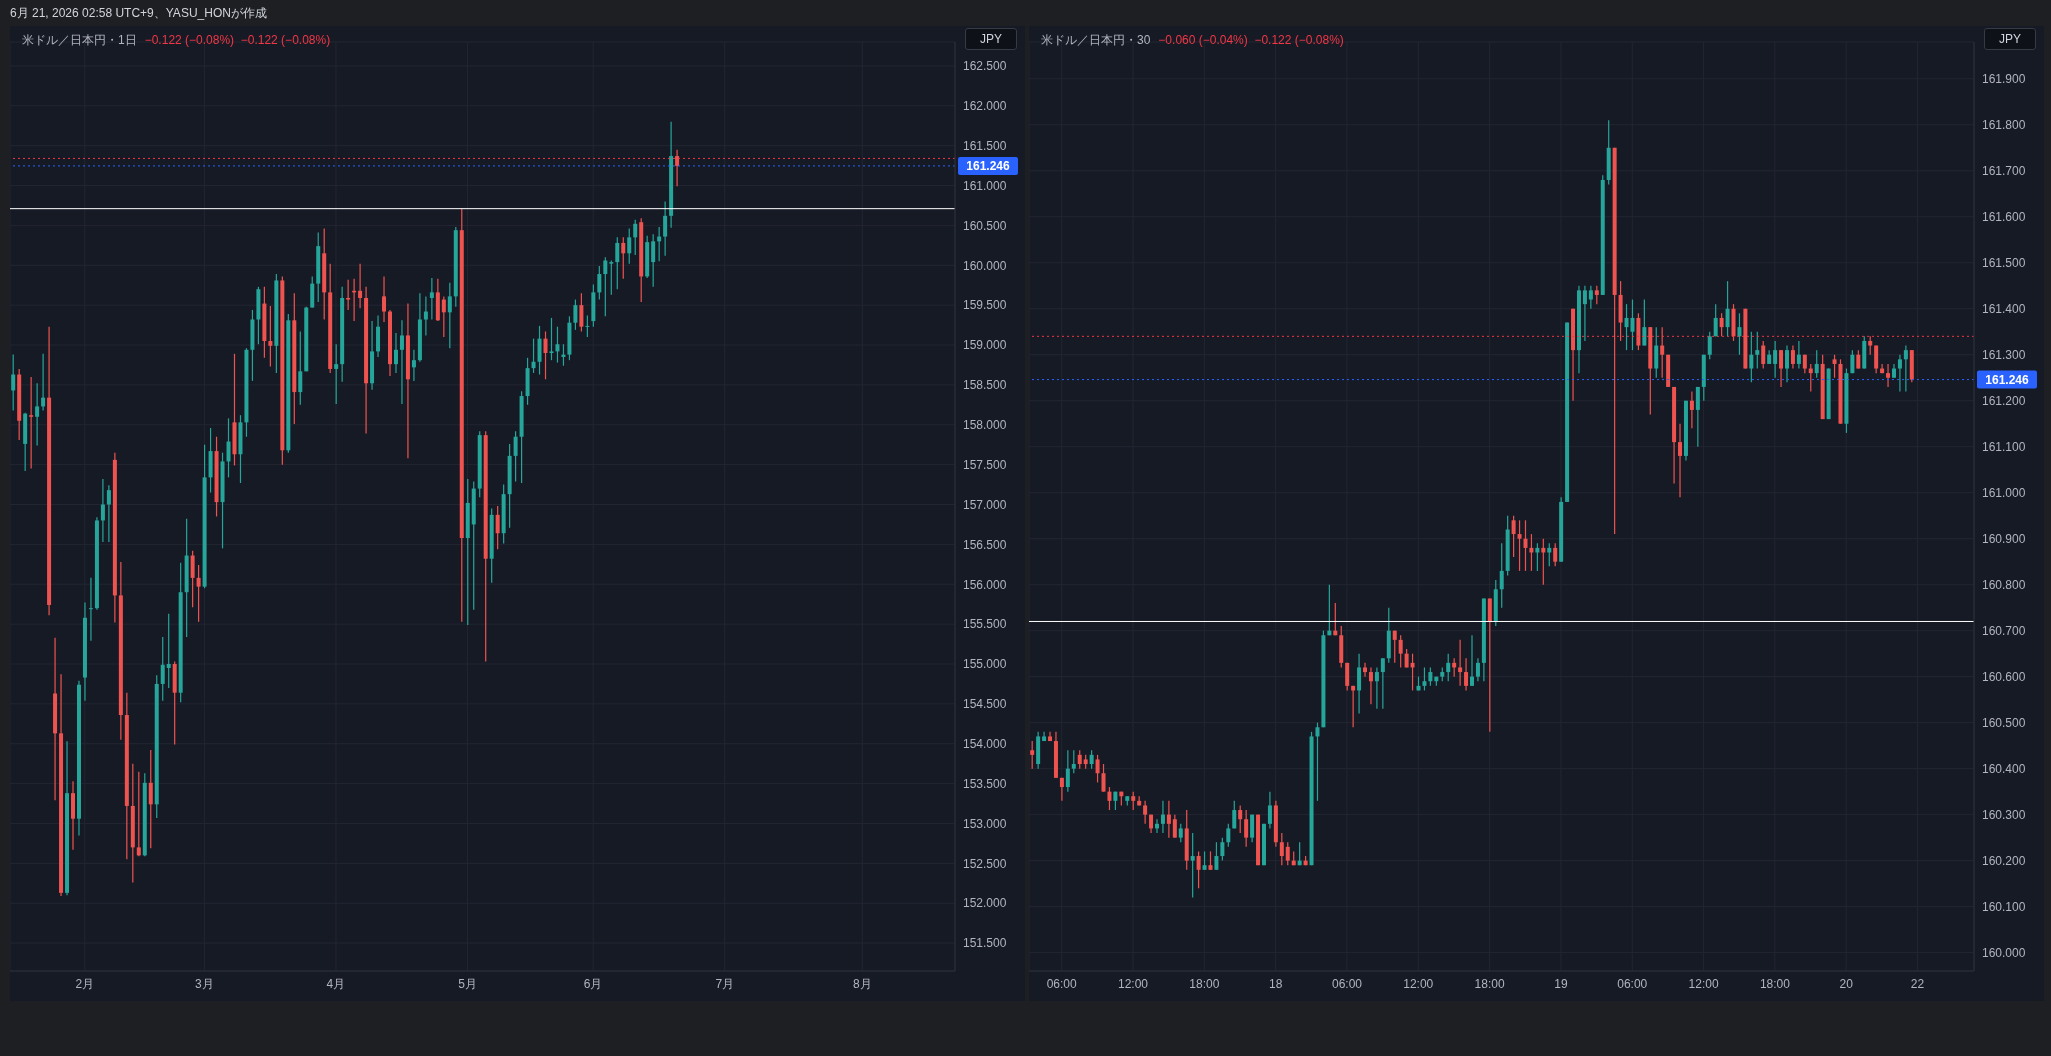 This screenshot has height=1056, width=2051. I want to click on y-tick-label: 162.000, so click(985, 106).